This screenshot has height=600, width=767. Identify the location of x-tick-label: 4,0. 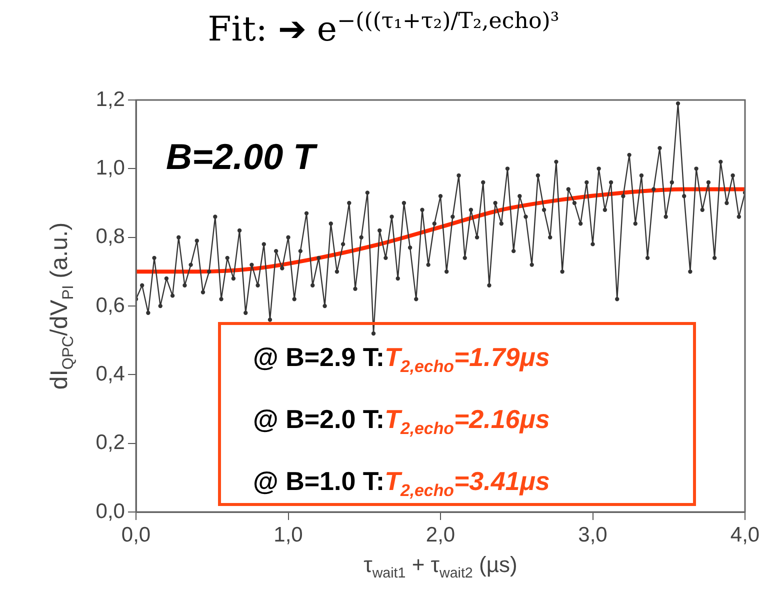
(745, 534).